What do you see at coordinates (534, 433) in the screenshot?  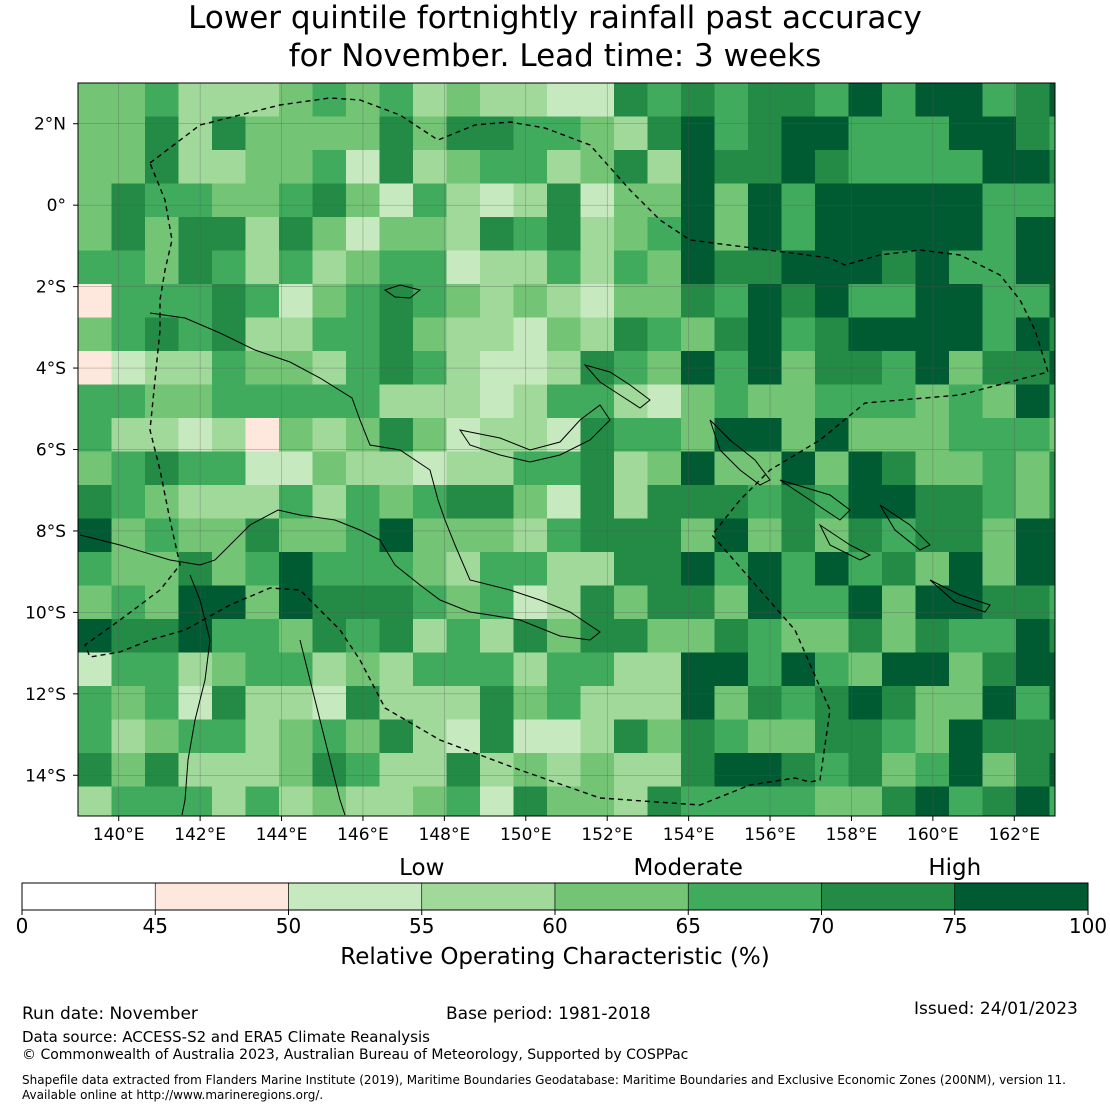 I see `new-britain-coastline` at bounding box center [534, 433].